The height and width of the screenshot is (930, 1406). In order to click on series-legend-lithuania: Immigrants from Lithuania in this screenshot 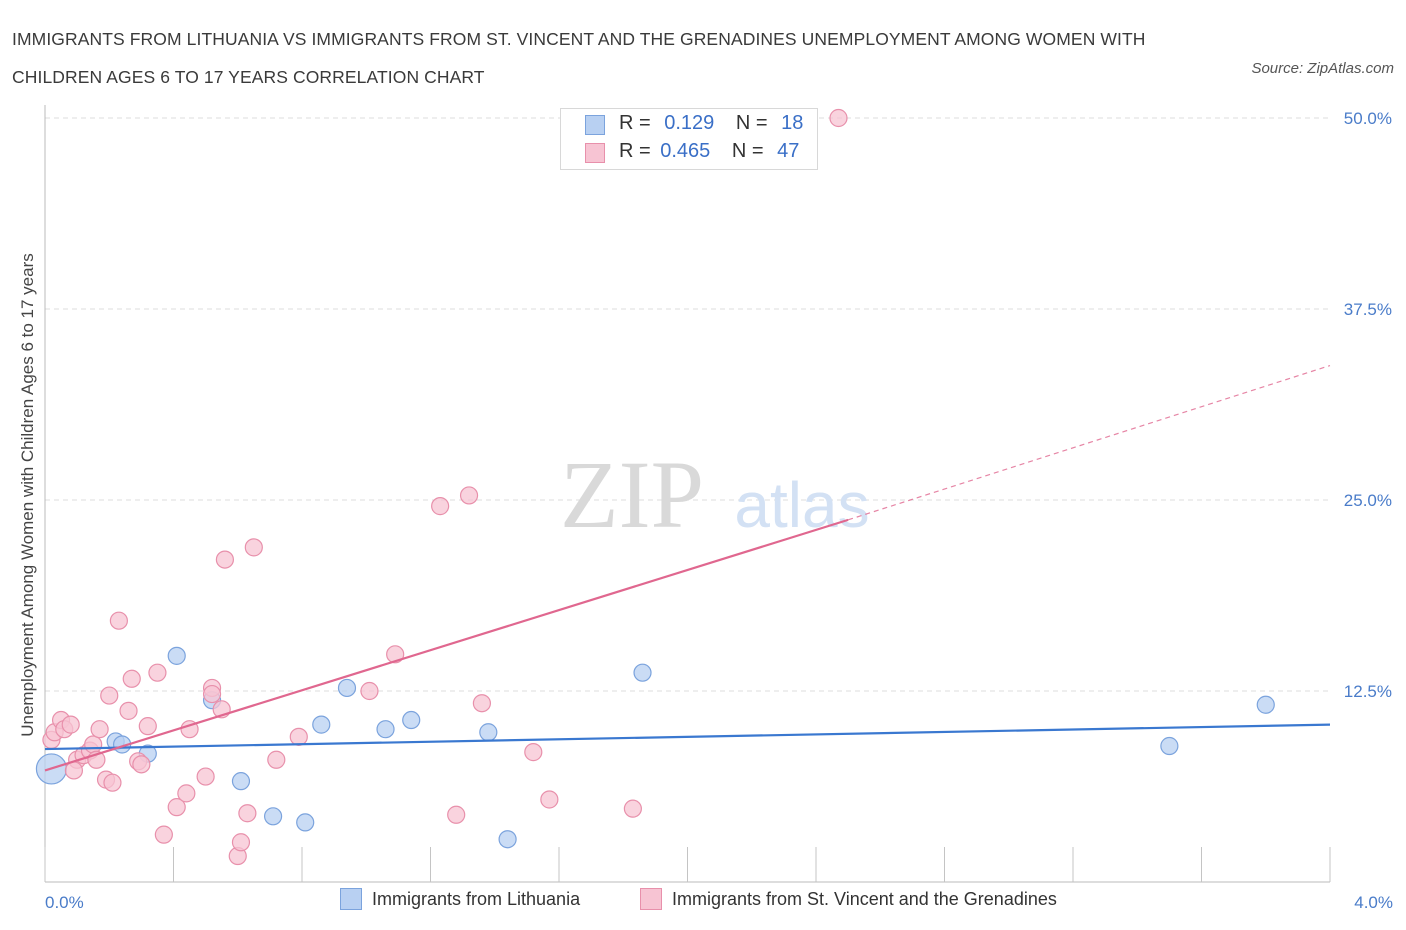, I will do `click(460, 899)`.